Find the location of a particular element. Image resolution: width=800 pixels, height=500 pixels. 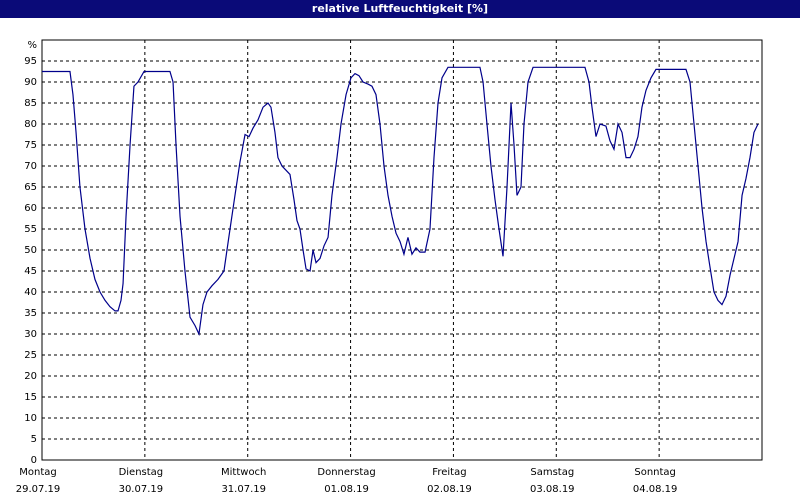

y-tick-label: 0 is located at coordinates (34, 460).